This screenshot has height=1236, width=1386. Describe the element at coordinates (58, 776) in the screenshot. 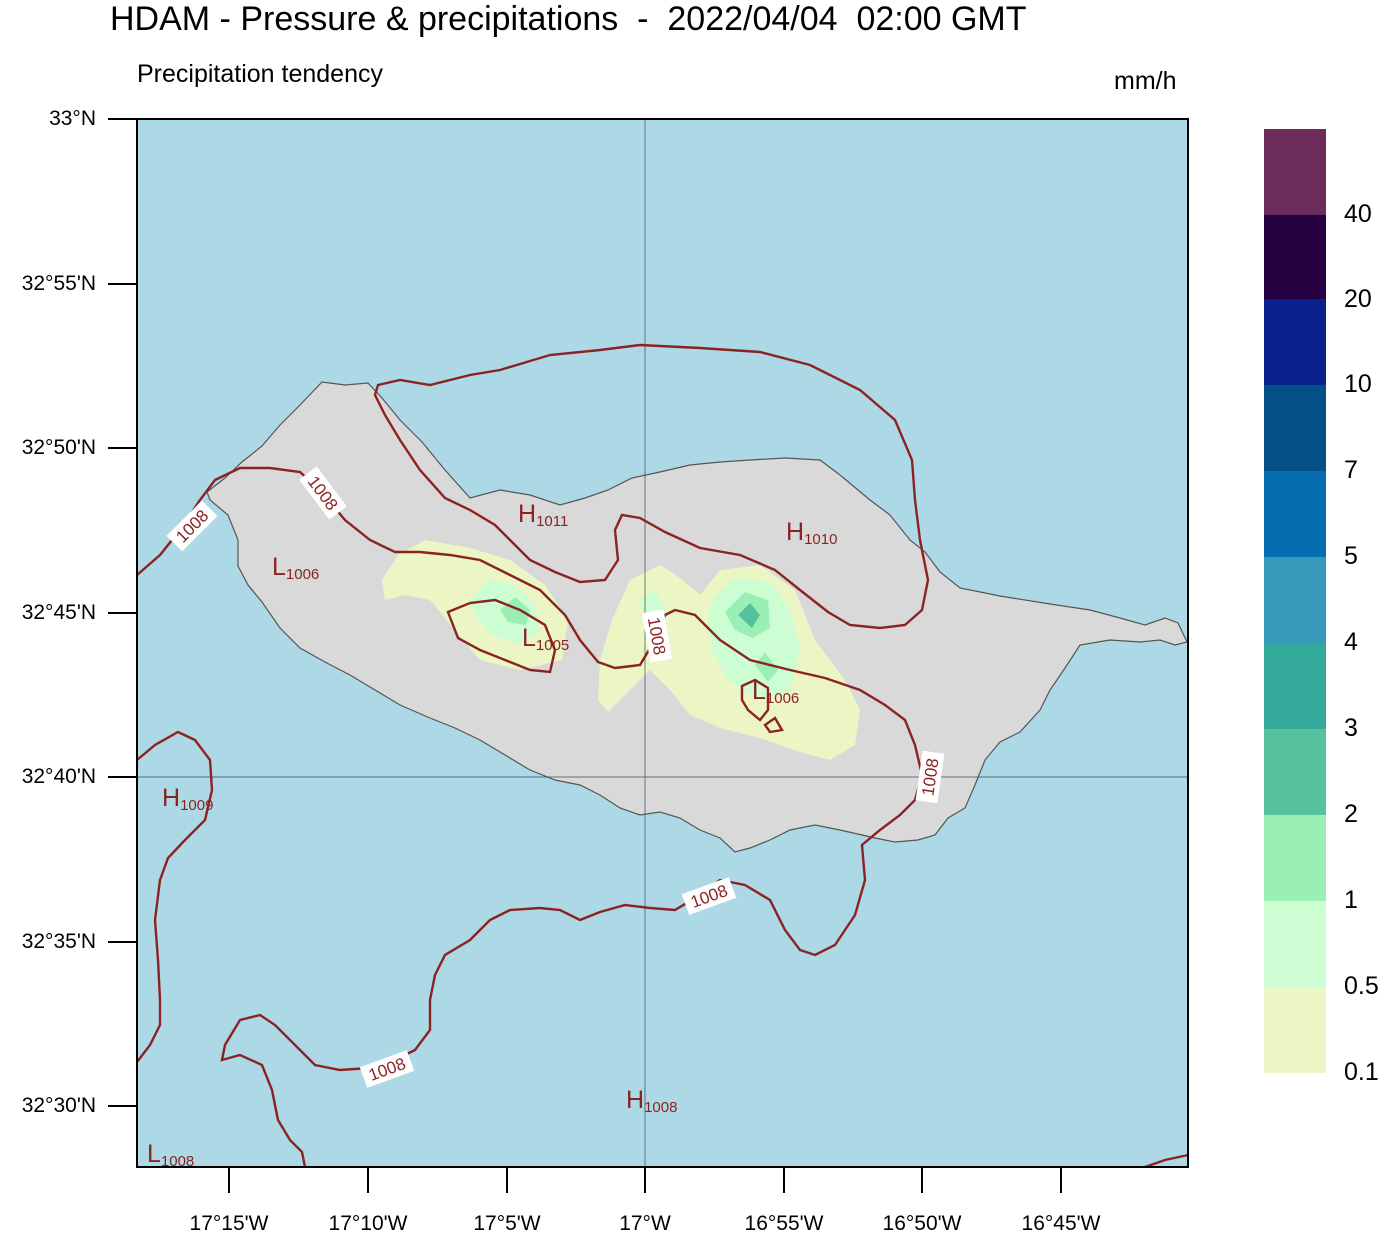

I see `lat-label-32-40N: 32°40'N` at that location.